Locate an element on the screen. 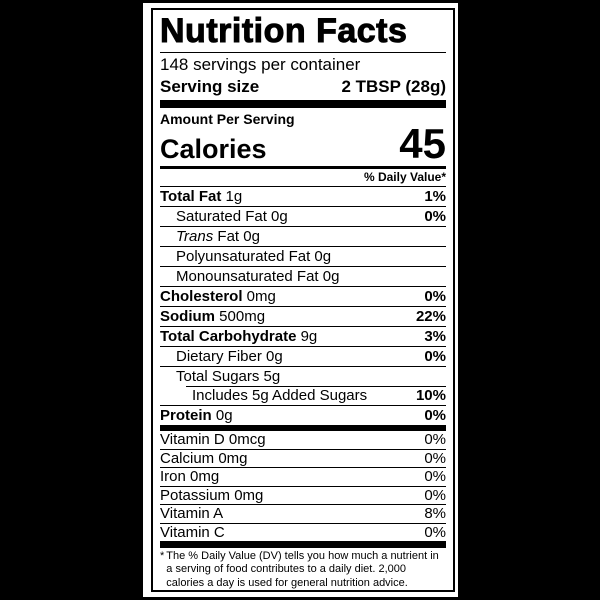 This screenshot has width=600, height=600. nutrient-row: Monounsaturated Fat 0g is located at coordinates (303, 276).